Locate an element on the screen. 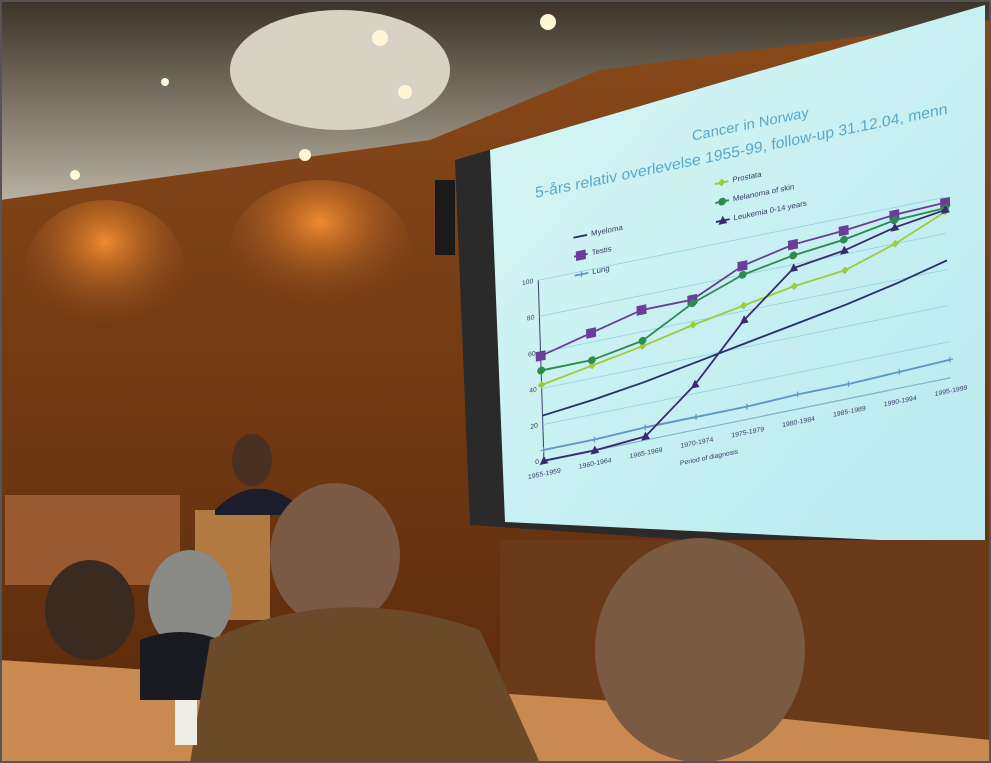  y-tick-label: 60 is located at coordinates (532, 354).